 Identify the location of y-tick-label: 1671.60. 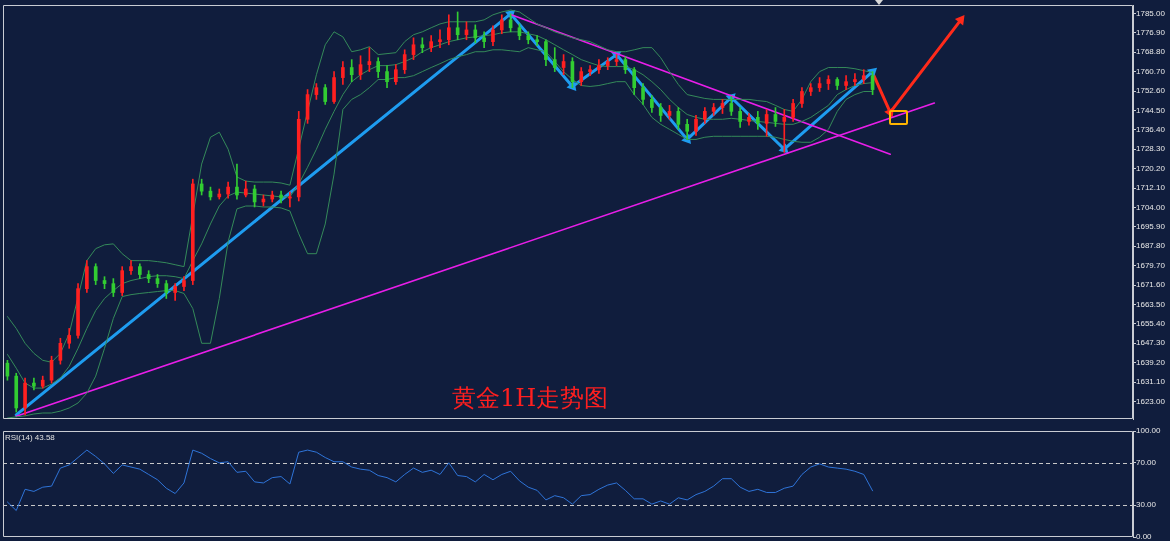
(1151, 285).